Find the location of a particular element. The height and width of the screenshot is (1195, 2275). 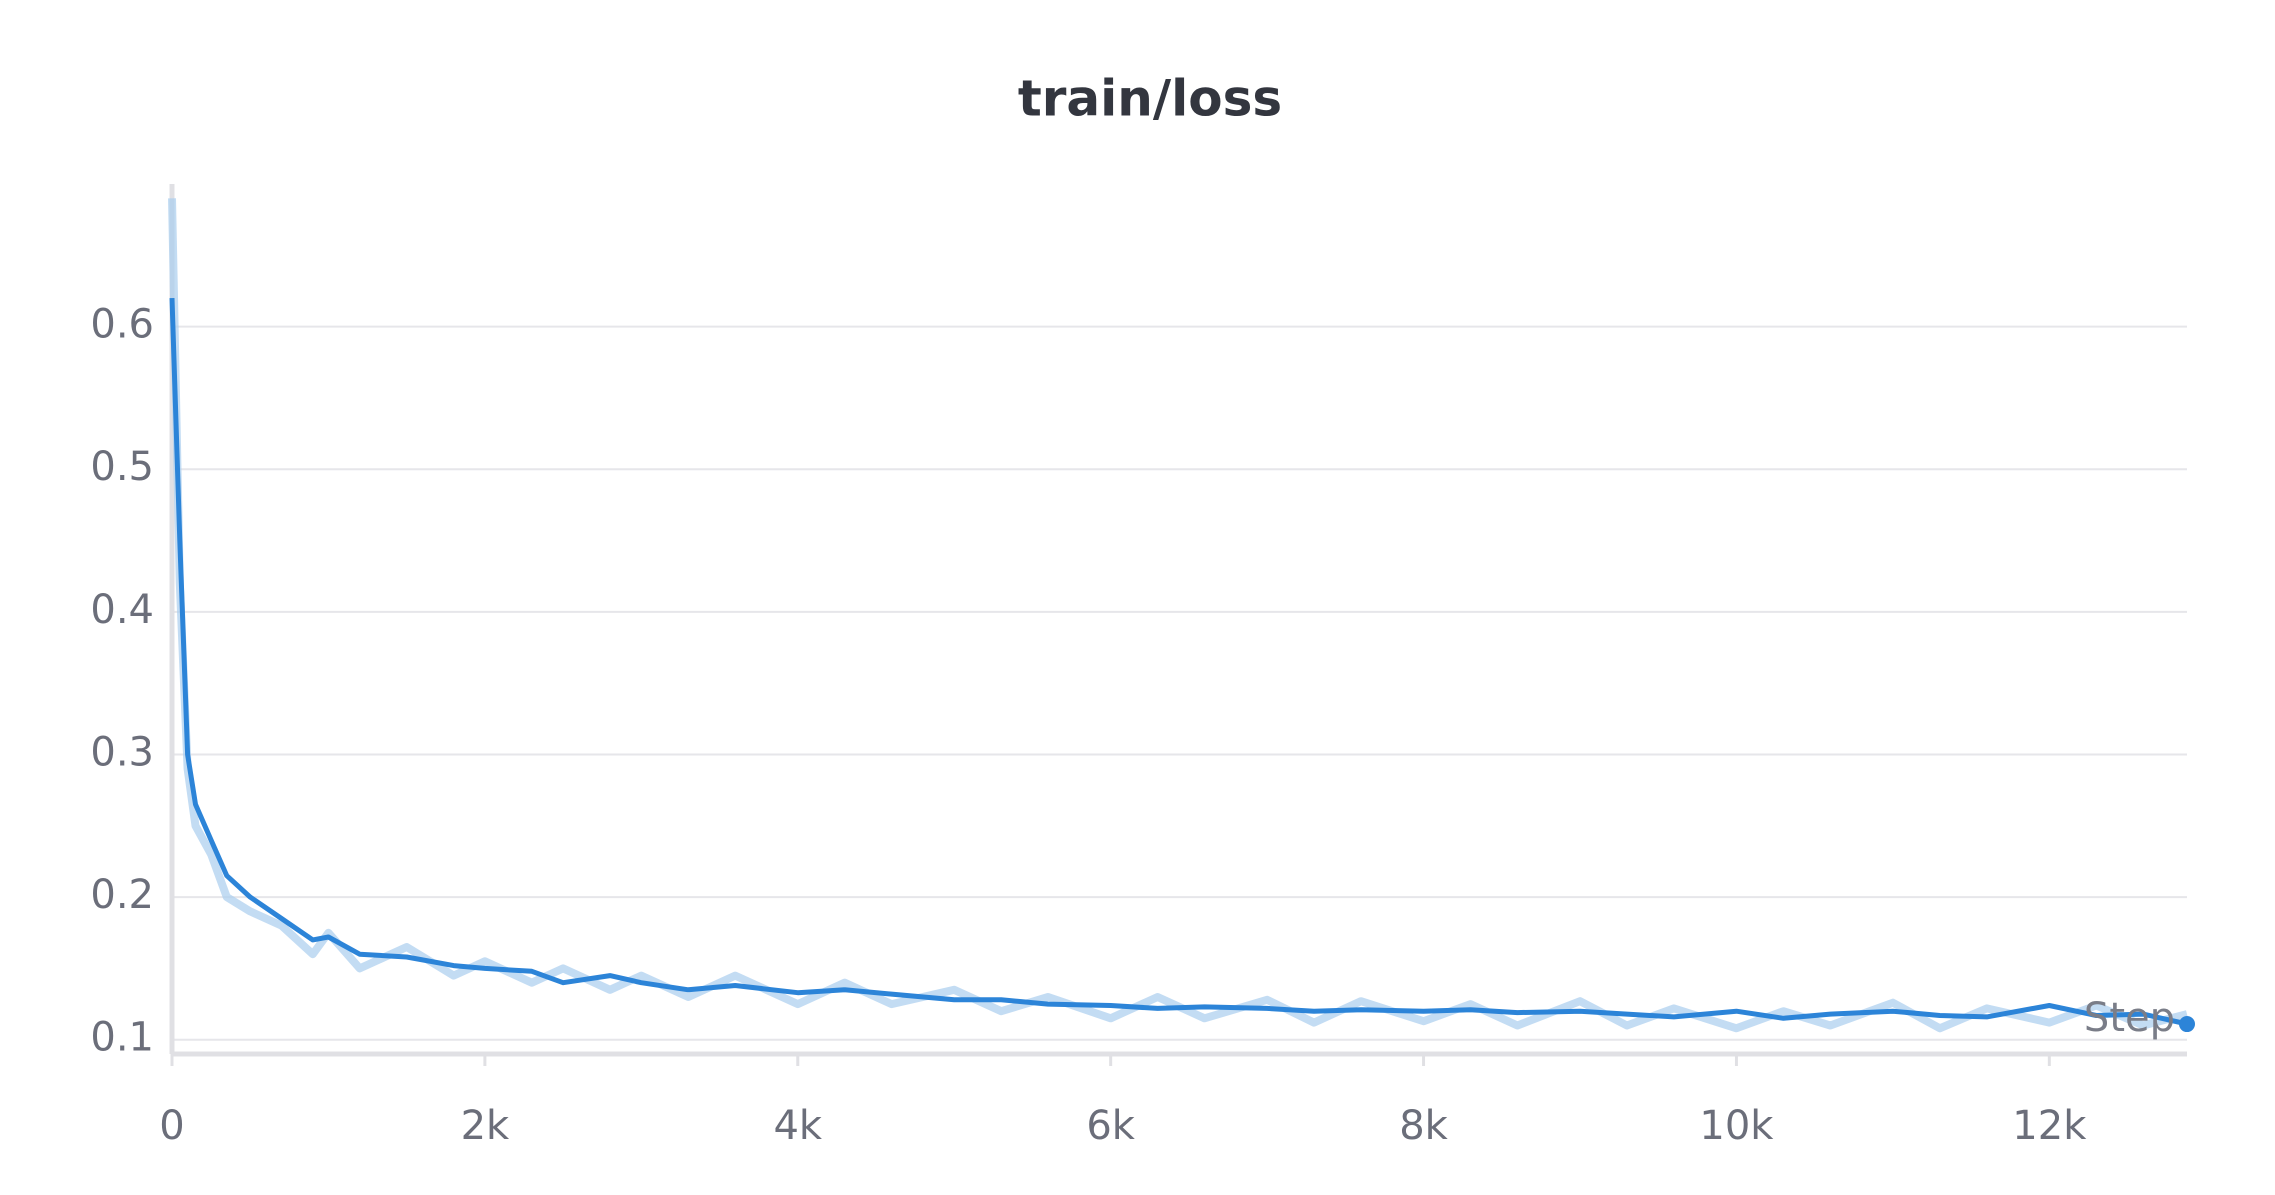

end-point is located at coordinates (2187, 1024).